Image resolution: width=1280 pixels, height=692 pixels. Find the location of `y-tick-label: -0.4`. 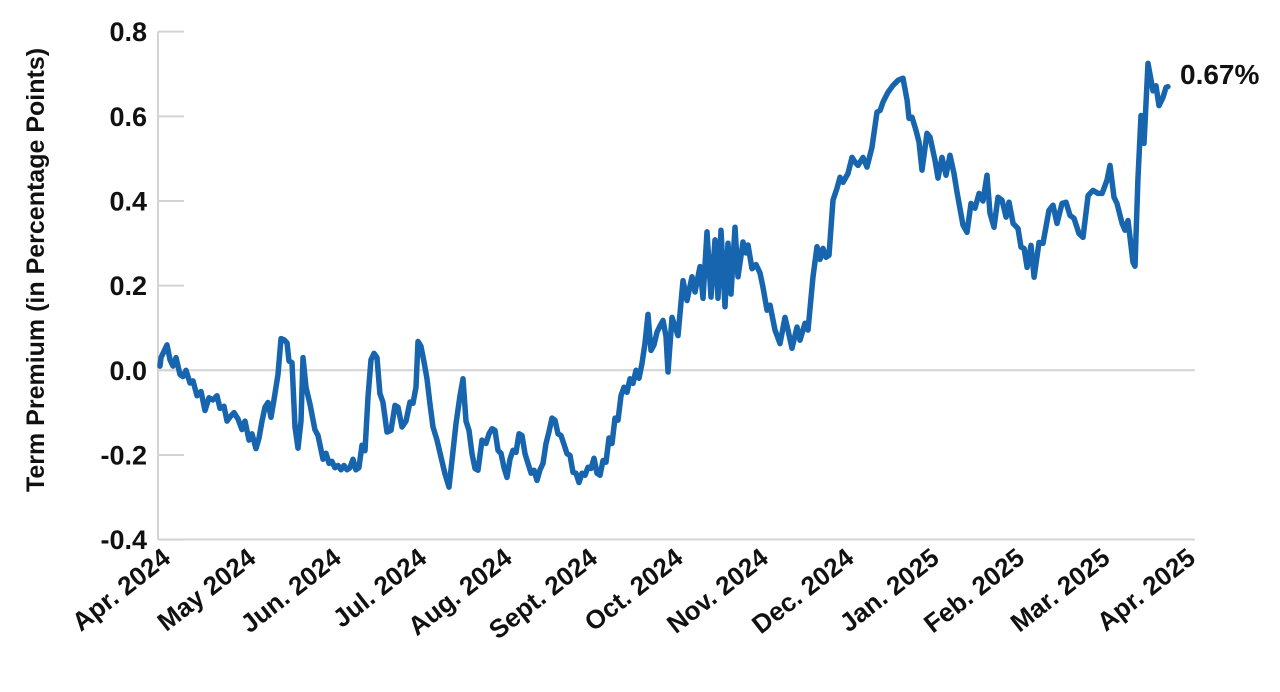

y-tick-label: -0.4 is located at coordinates (123, 540).